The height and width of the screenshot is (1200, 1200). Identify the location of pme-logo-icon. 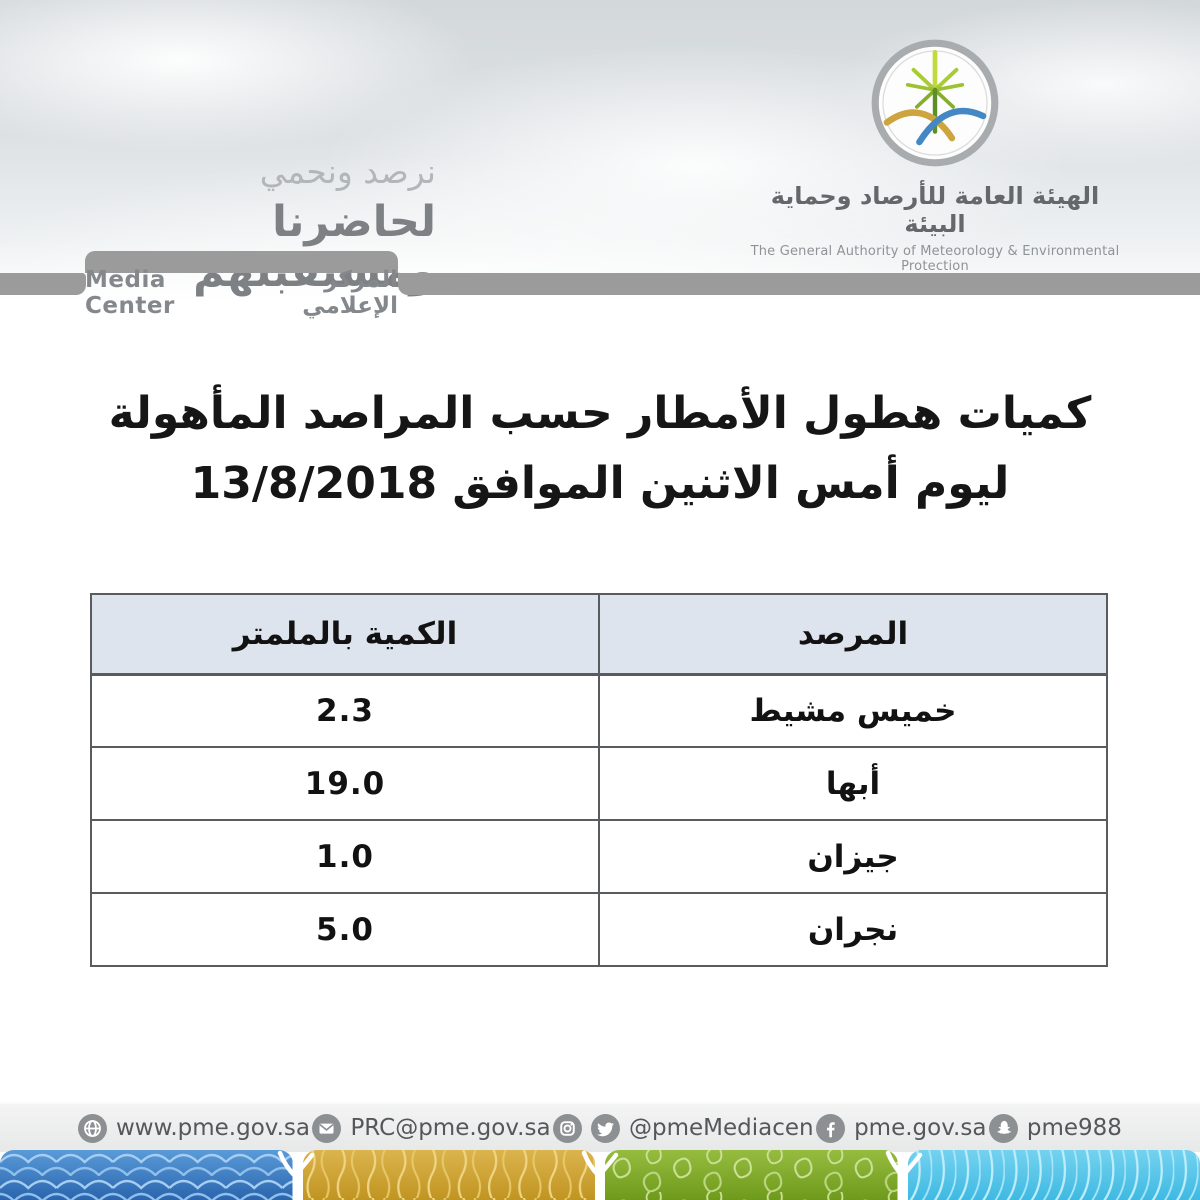
(935, 103).